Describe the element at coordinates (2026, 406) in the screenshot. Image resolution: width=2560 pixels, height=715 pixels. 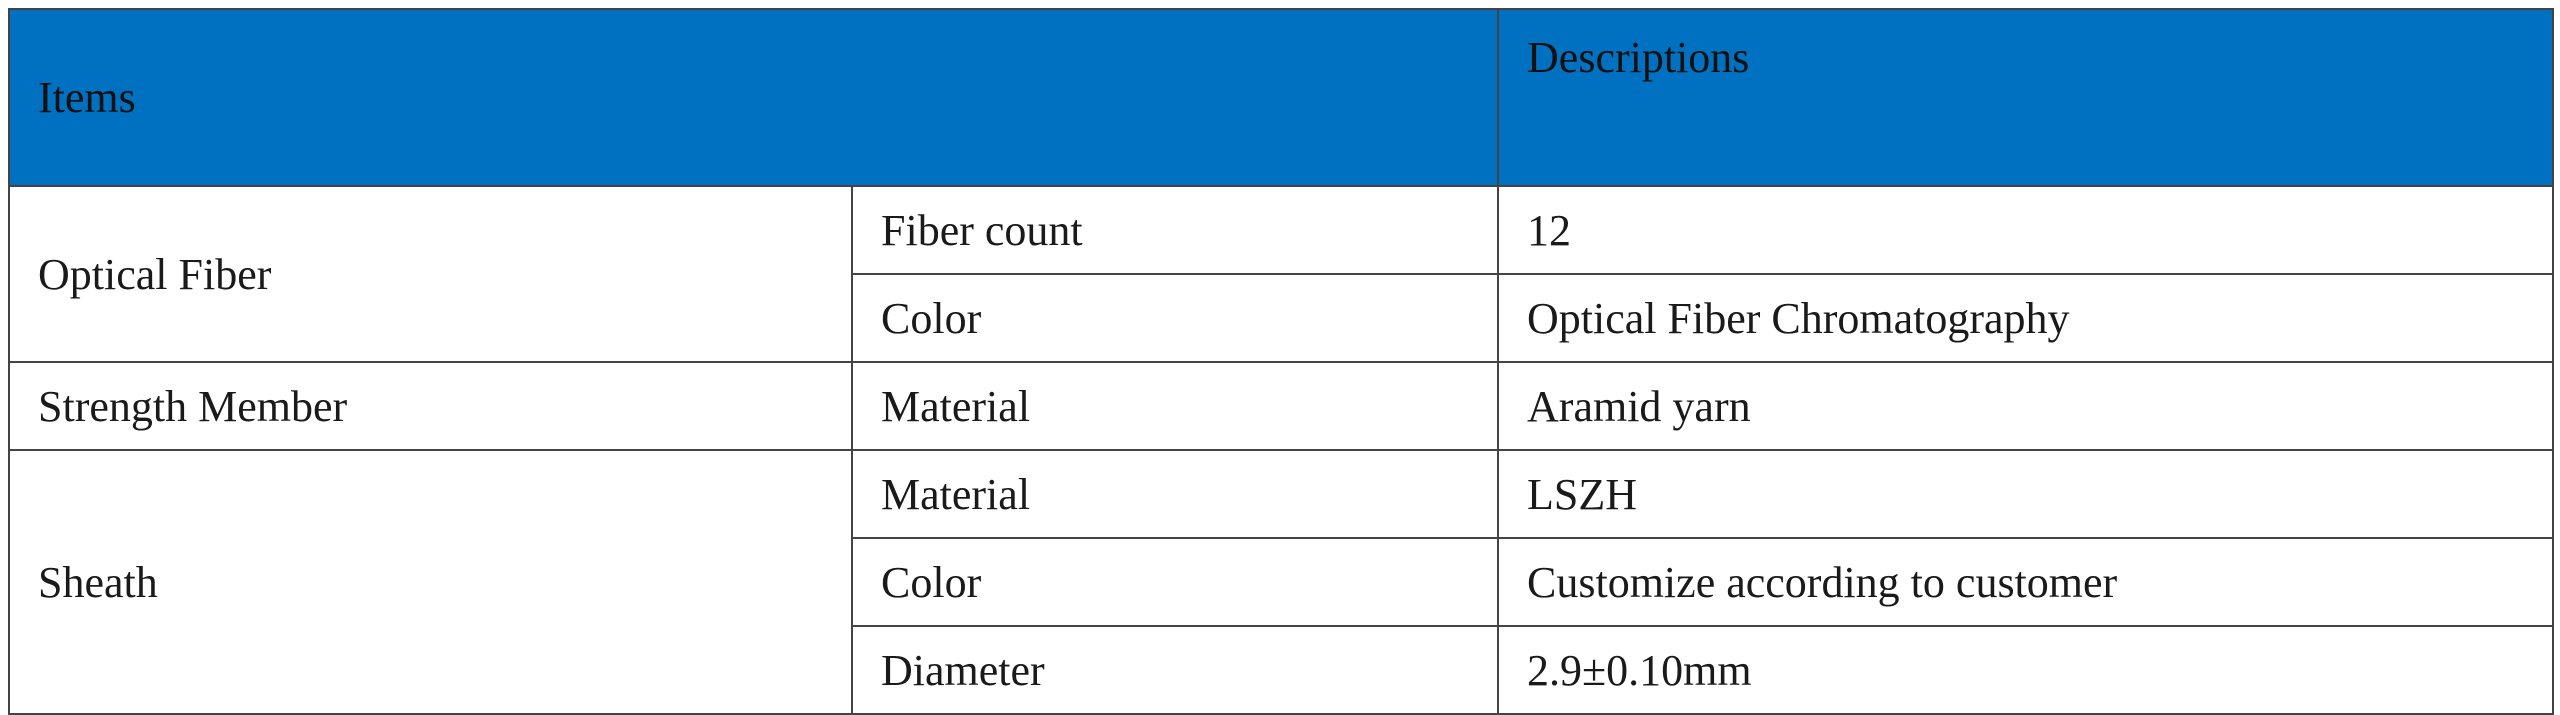
I see `description: Aramid yarn` at that location.